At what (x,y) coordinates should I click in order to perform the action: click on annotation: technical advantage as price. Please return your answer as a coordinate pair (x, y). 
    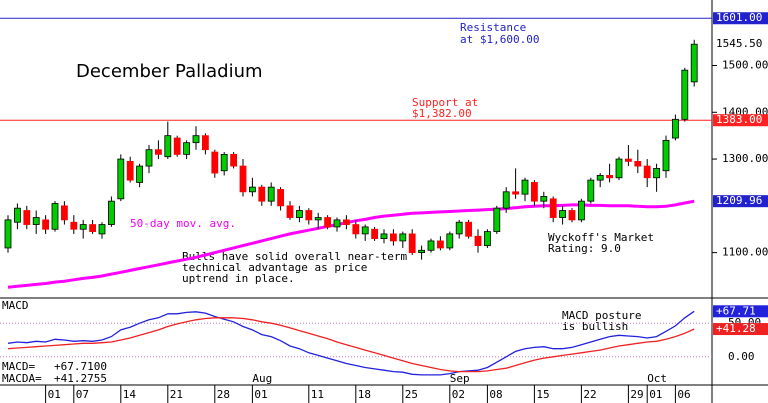
    Looking at the image, I should click on (274, 267).